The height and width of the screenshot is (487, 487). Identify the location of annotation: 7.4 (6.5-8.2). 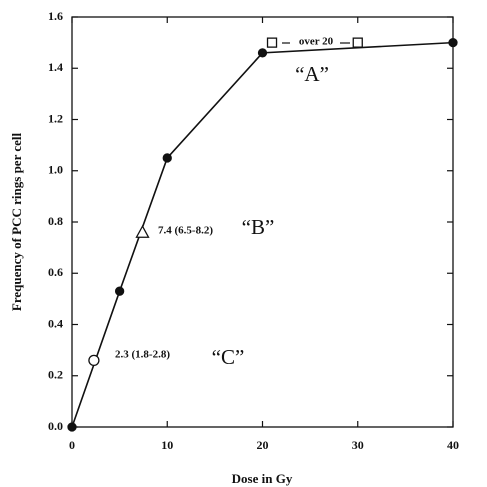
(185, 231).